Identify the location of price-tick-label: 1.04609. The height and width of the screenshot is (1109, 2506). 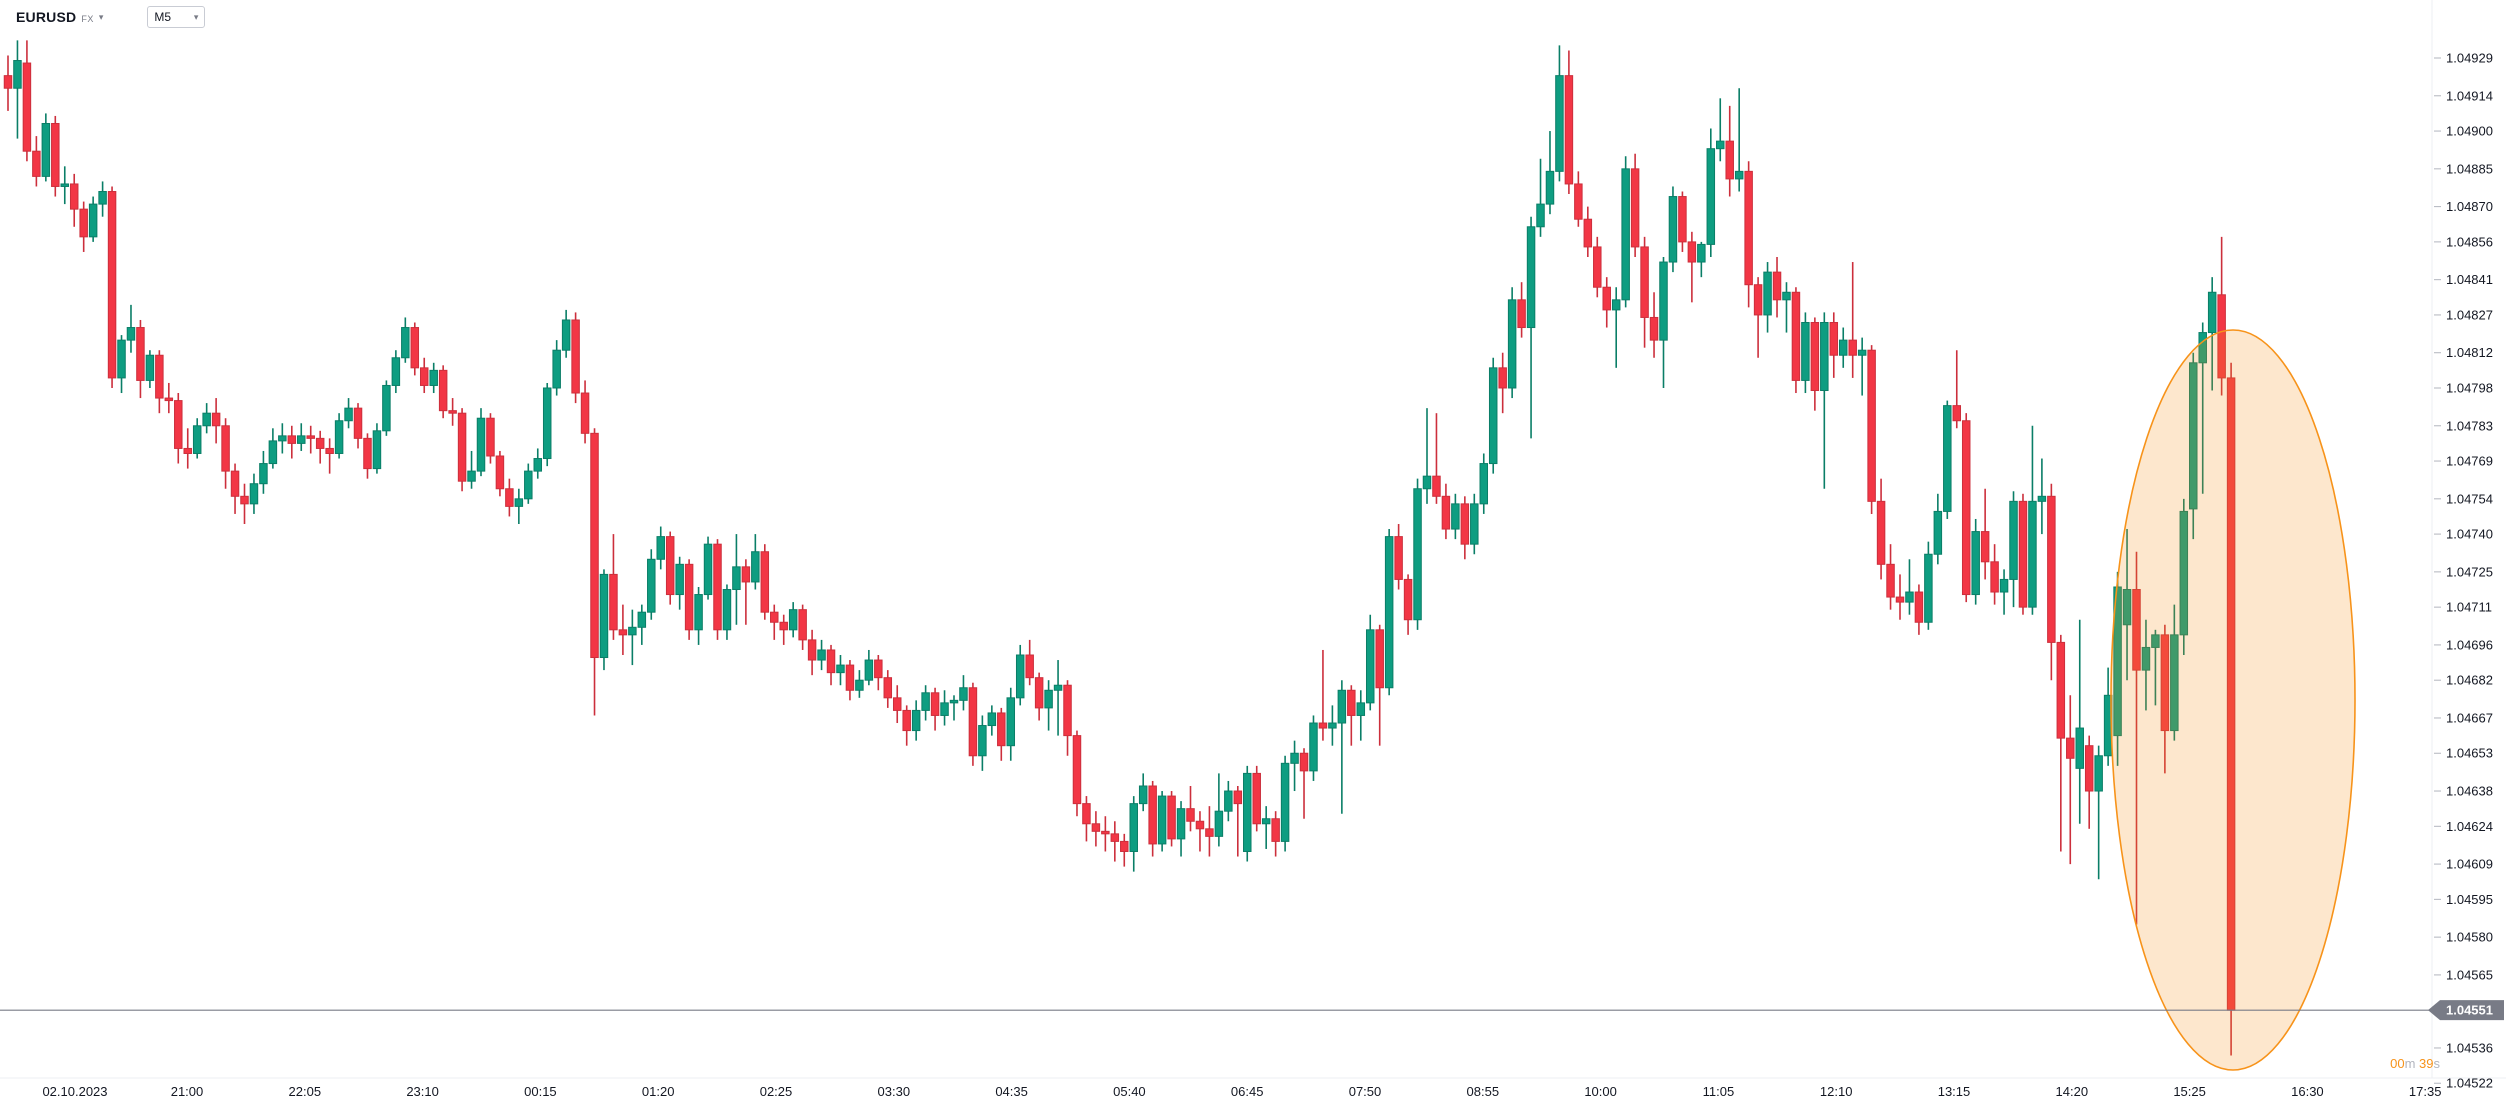
(2469, 864).